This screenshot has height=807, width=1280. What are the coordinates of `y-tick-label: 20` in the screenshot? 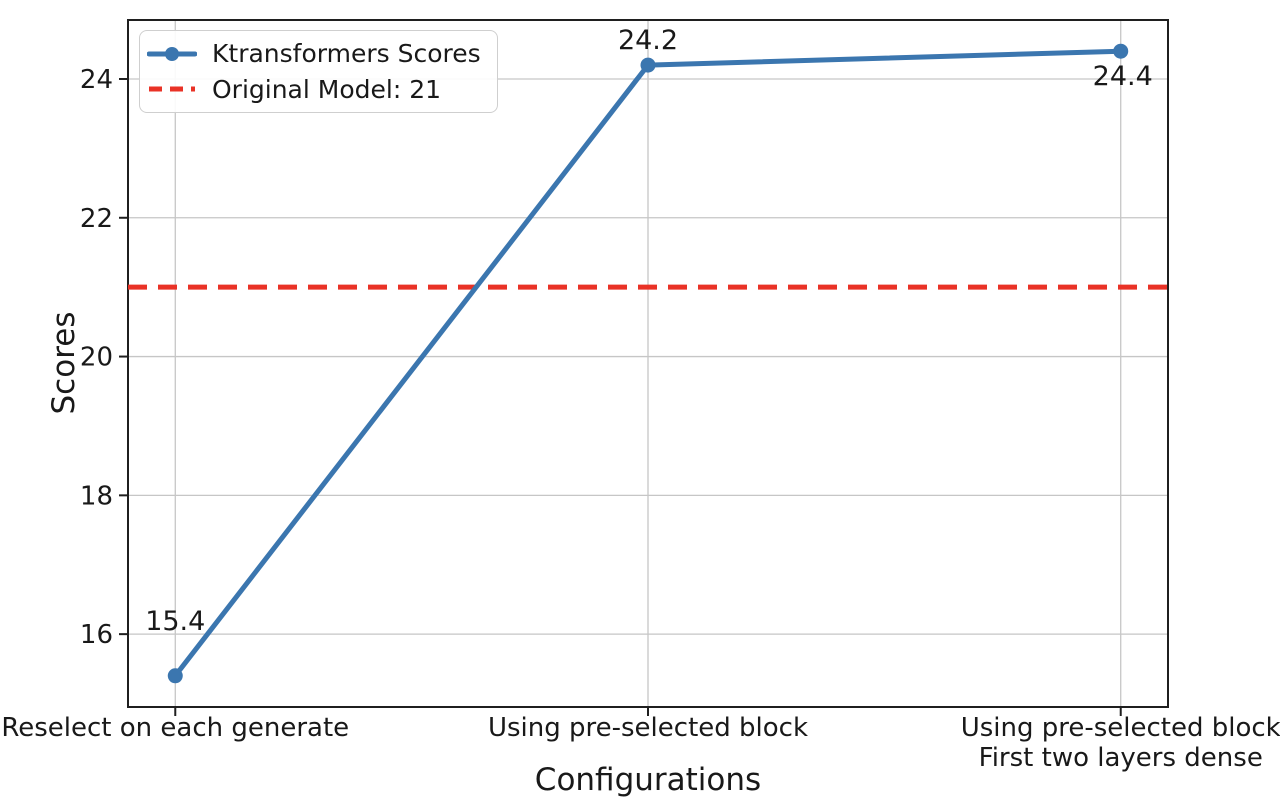 It's located at (96, 358).